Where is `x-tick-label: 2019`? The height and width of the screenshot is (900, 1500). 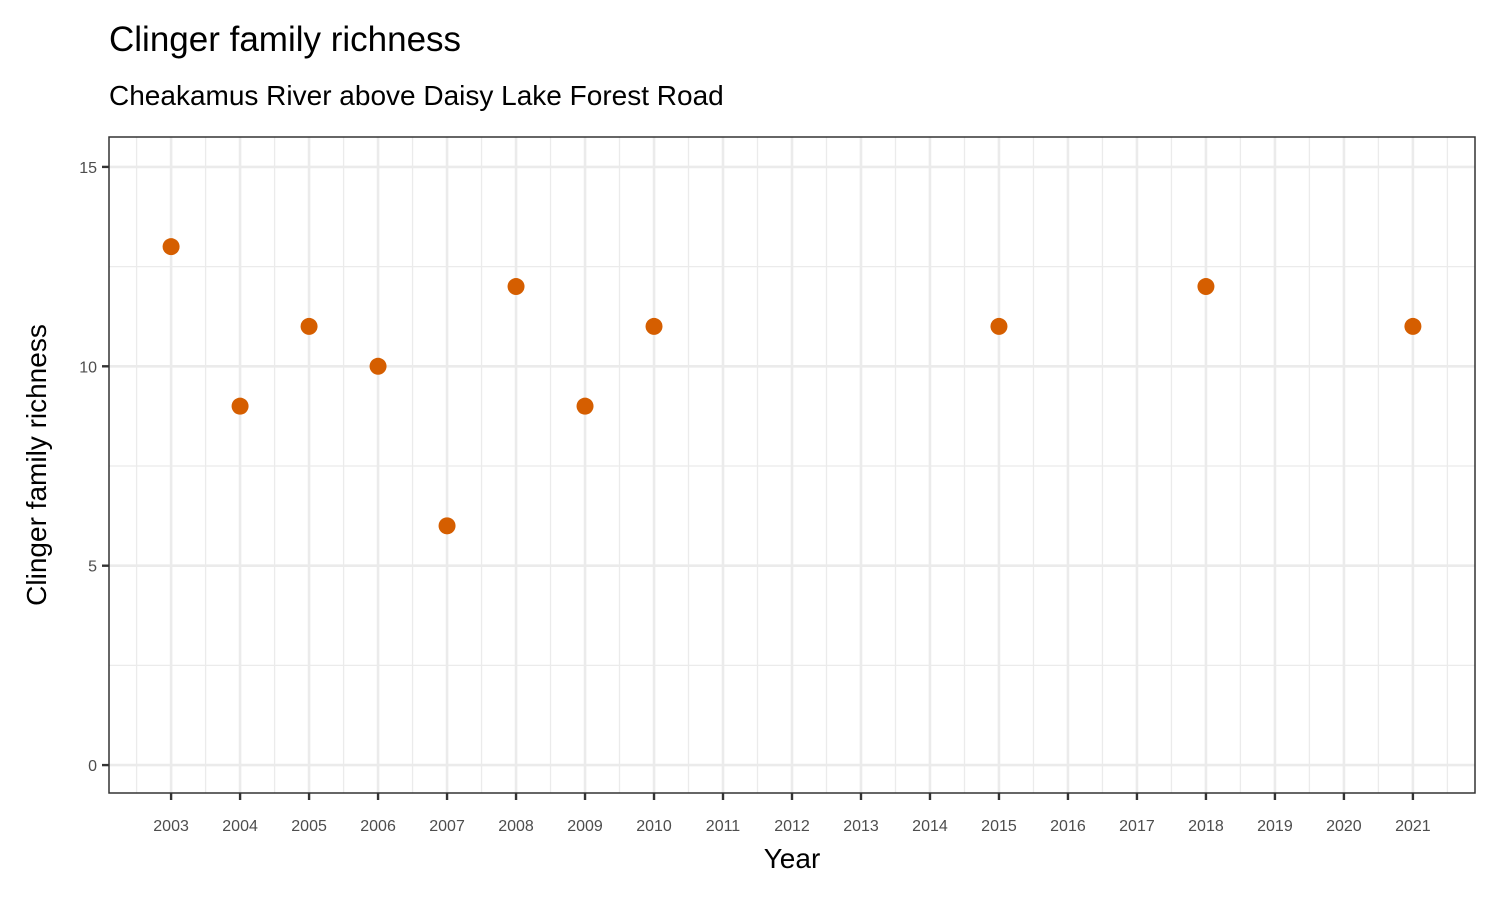 x-tick-label: 2019 is located at coordinates (1275, 826).